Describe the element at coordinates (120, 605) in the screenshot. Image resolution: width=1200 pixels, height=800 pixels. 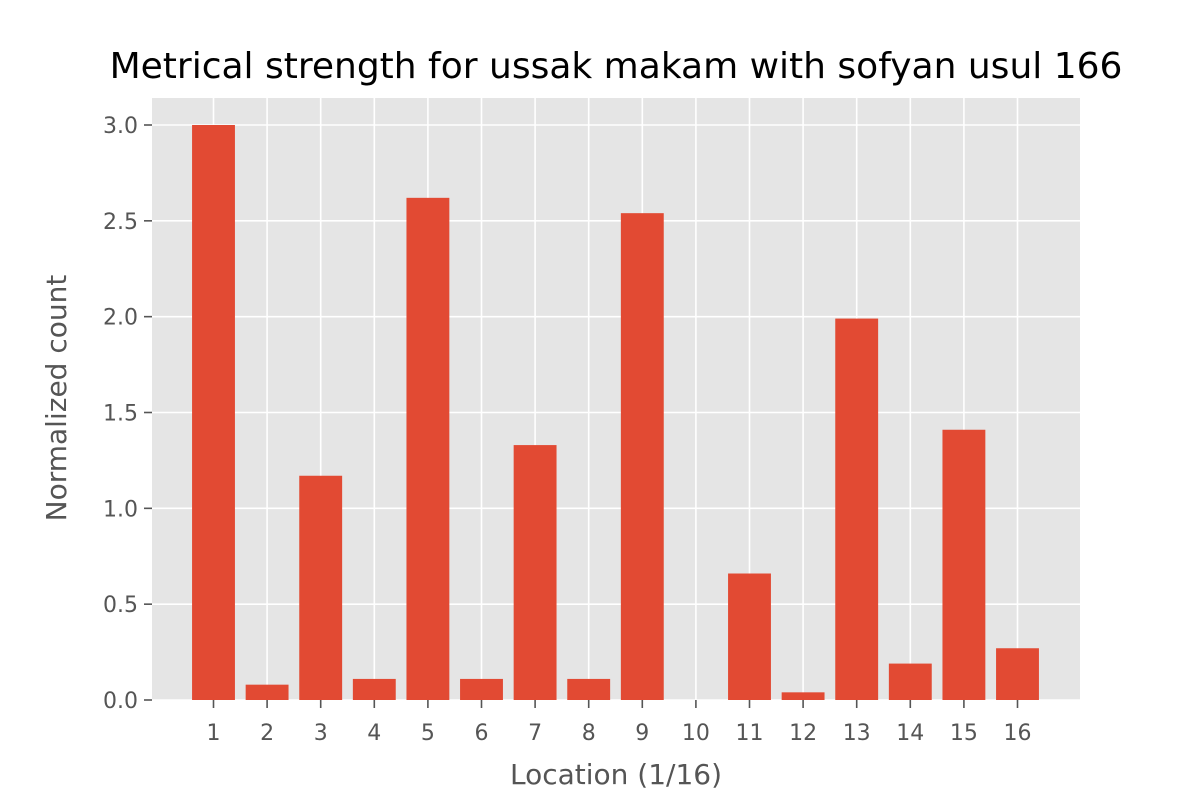
I see `y-tick-label: 0.5` at that location.